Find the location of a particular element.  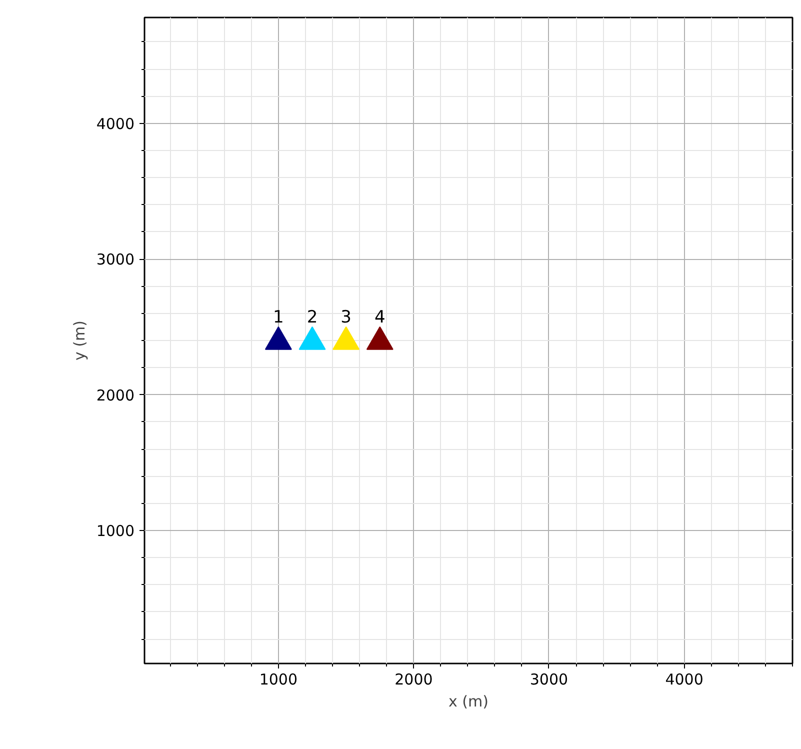

series-label: 4 is located at coordinates (380, 317).